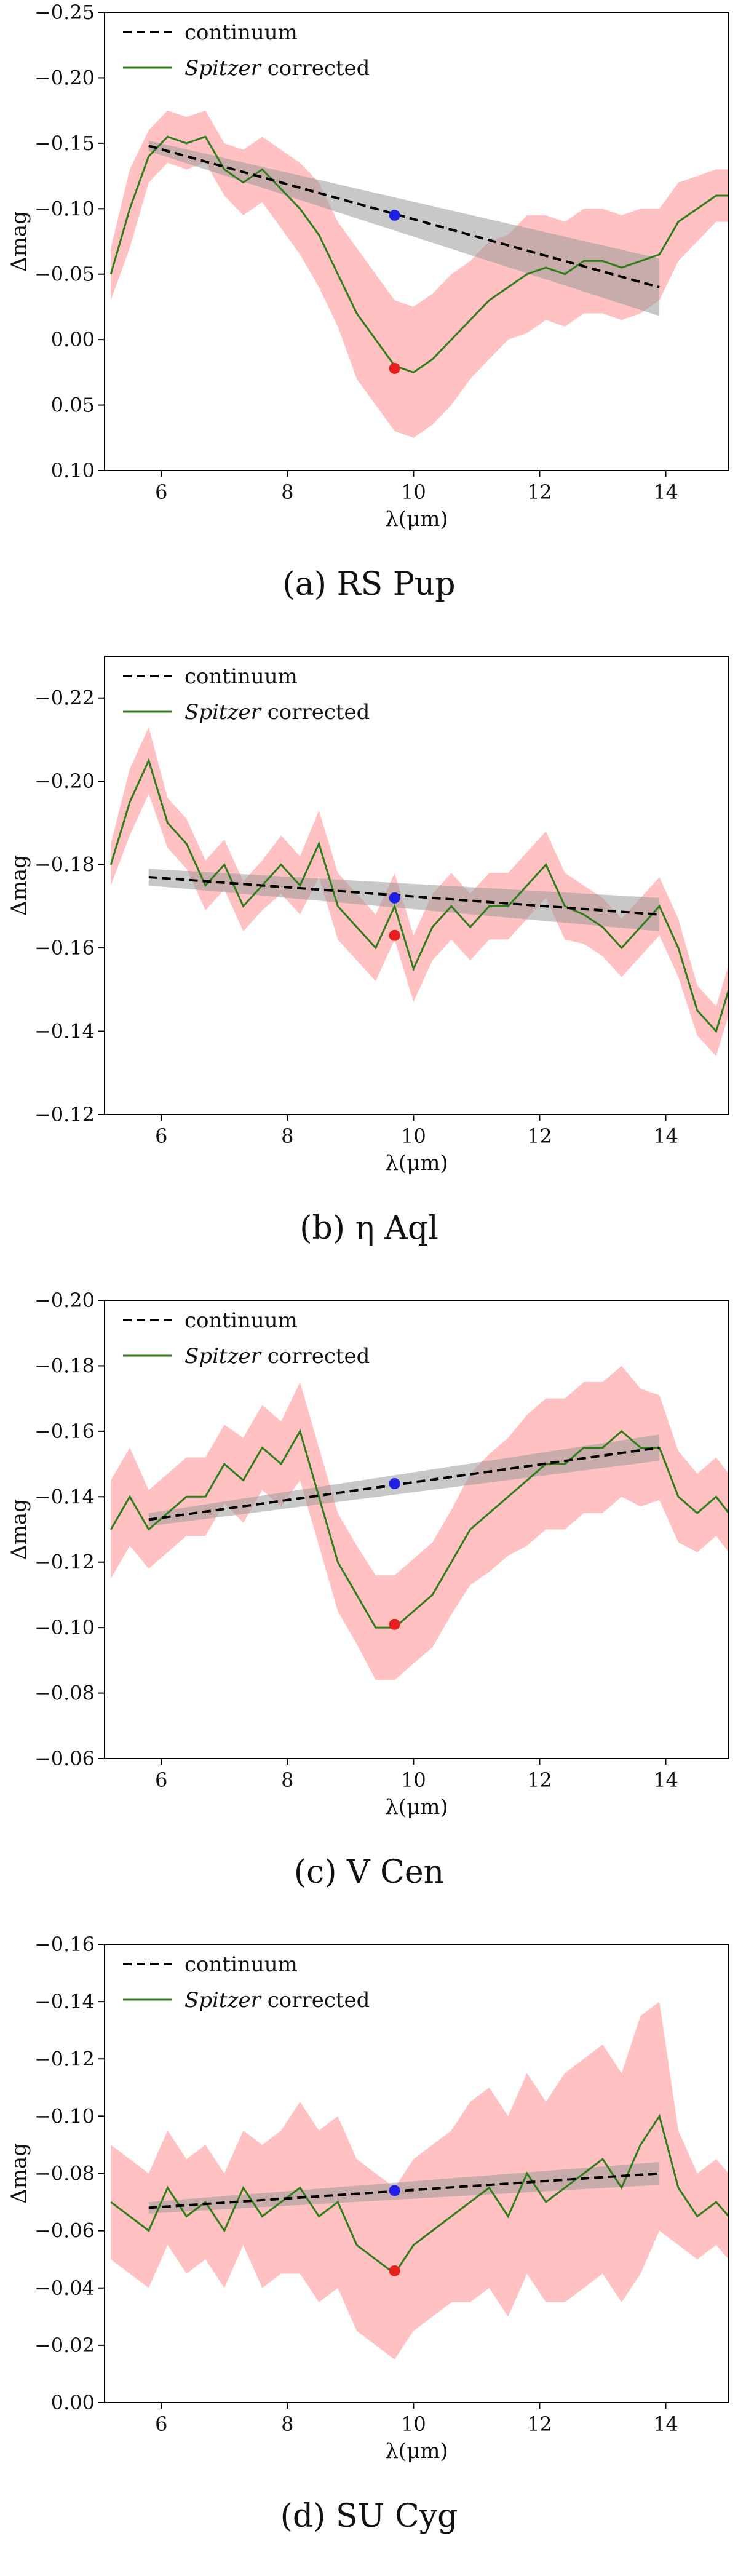 This screenshot has height=2576, width=738. What do you see at coordinates (64, 2231) in the screenshot?
I see `y-tick-label: −0.06` at bounding box center [64, 2231].